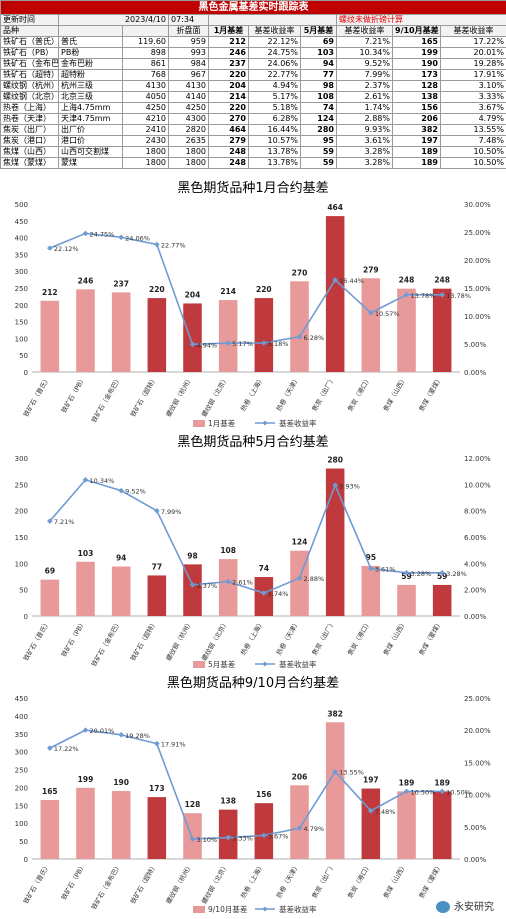  What do you see at coordinates (274, 97) in the screenshot?
I see `table-cell: 5.17%` at bounding box center [274, 97].